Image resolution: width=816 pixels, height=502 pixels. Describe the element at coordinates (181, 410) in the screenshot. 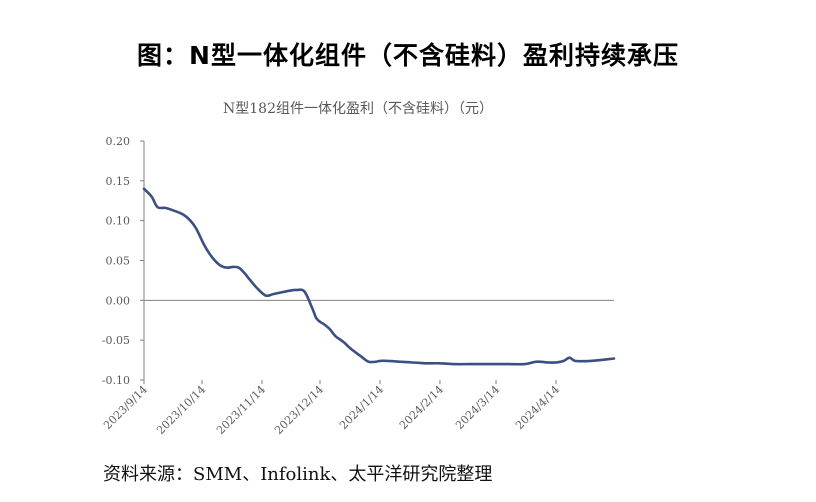

I see `x-tick-label: 2023/10/14` at that location.